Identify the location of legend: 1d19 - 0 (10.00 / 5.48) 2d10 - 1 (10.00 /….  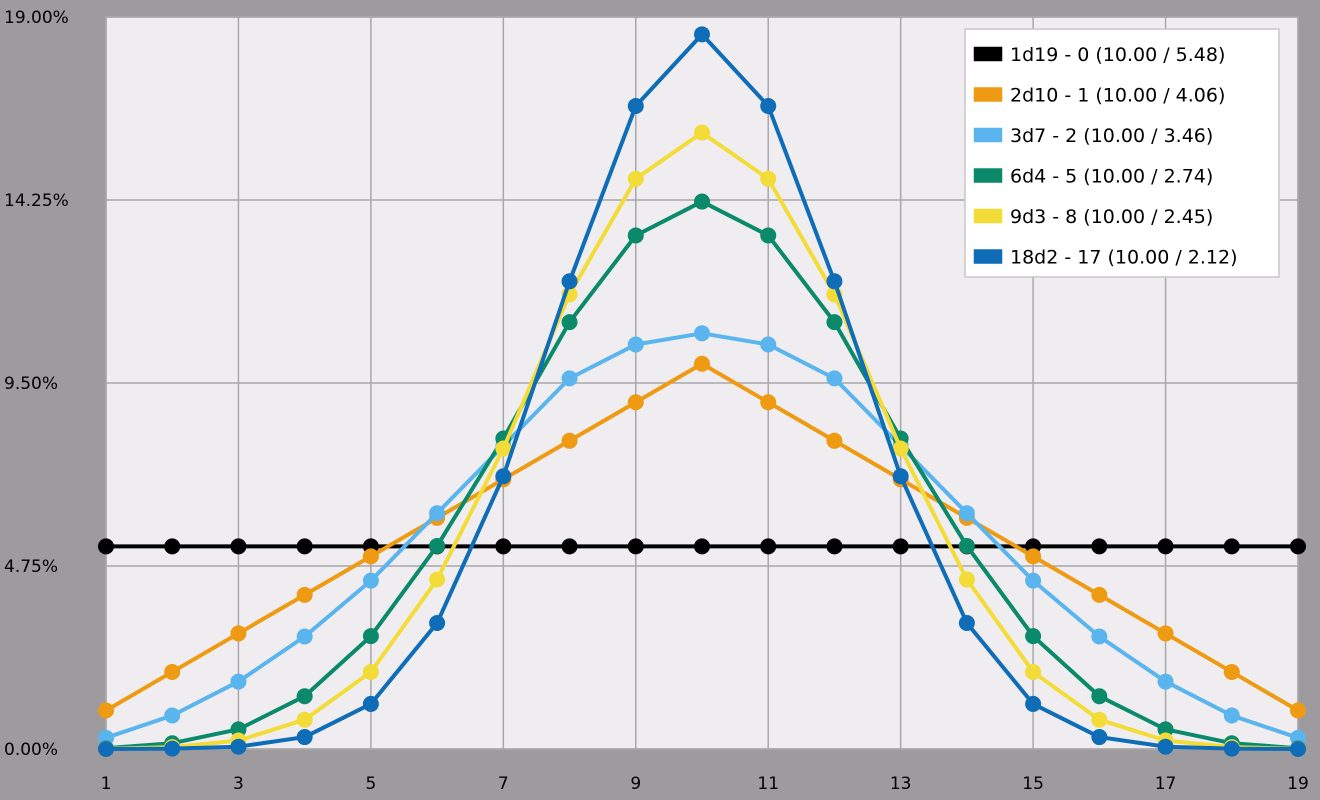
(1122, 153).